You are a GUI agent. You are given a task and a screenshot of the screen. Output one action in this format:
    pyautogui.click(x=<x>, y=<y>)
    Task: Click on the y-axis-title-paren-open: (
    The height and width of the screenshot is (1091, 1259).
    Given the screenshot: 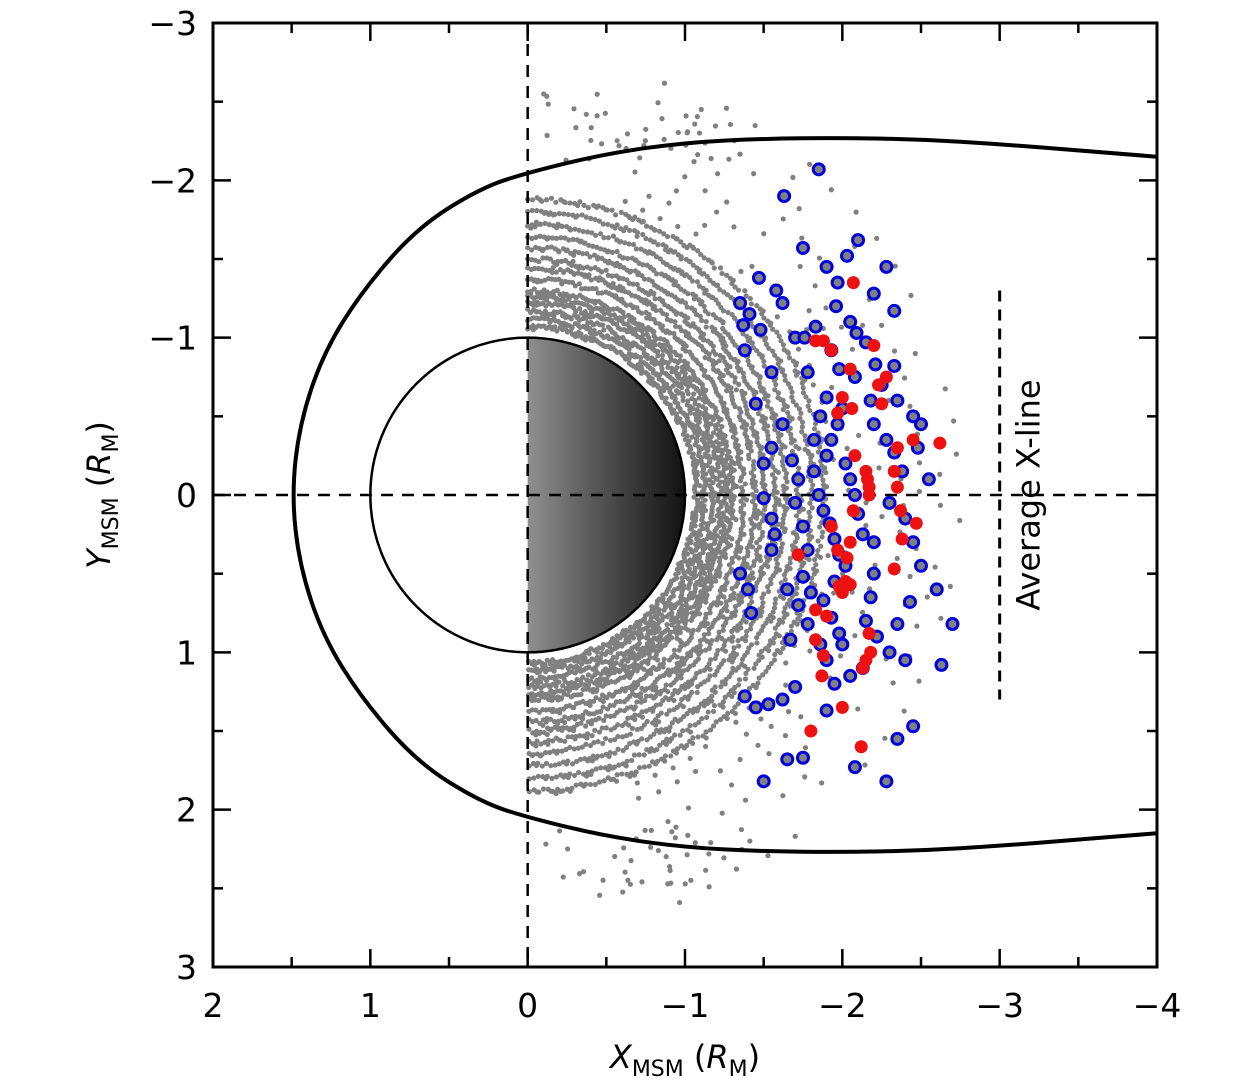 What is the action you would take?
    pyautogui.click(x=99, y=486)
    